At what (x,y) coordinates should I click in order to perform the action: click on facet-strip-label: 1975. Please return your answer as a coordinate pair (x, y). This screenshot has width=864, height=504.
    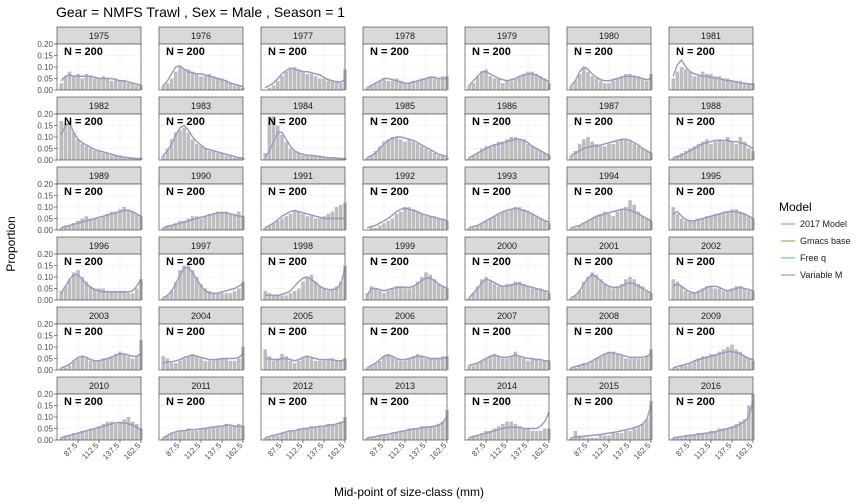
    Looking at the image, I should click on (99, 36).